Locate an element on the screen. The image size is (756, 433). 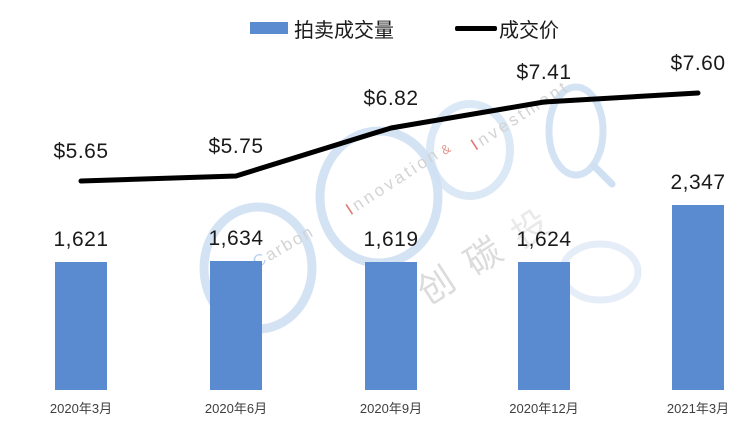
legend-item-volume: 拍卖成交量 is located at coordinates (322, 29).